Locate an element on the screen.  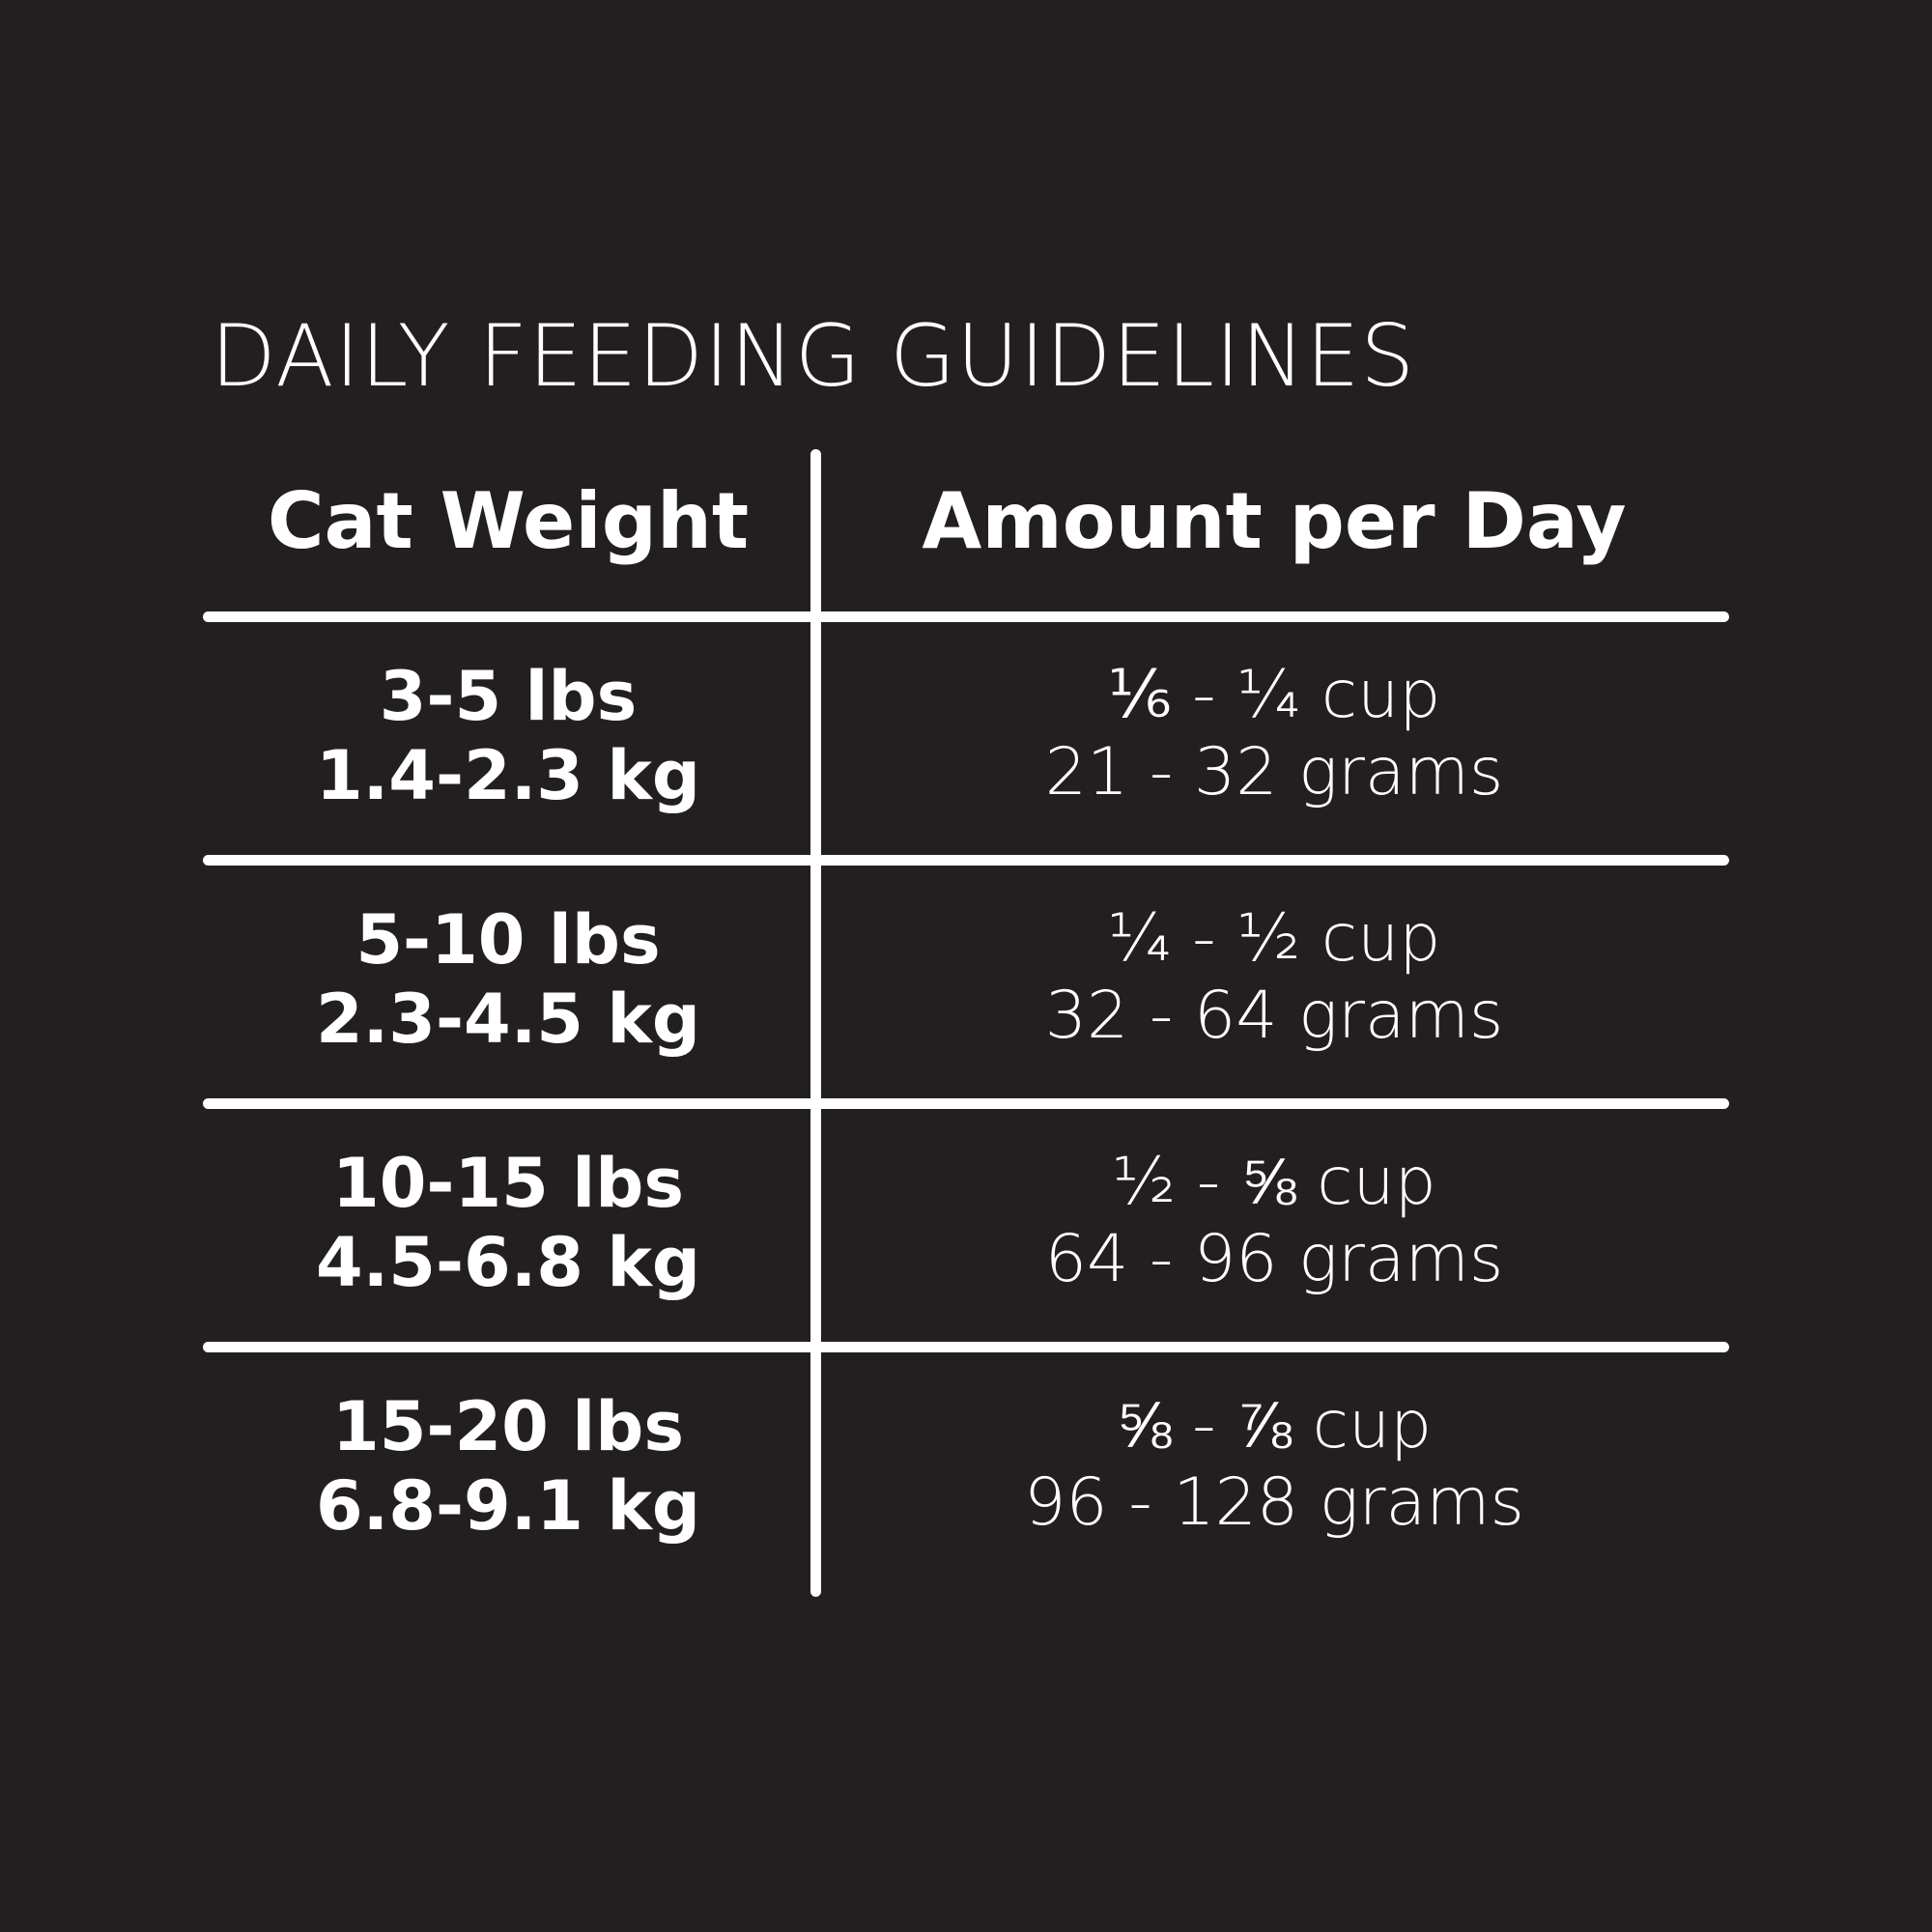
header-cat-weight: Cat Weight is located at coordinates (508, 521).